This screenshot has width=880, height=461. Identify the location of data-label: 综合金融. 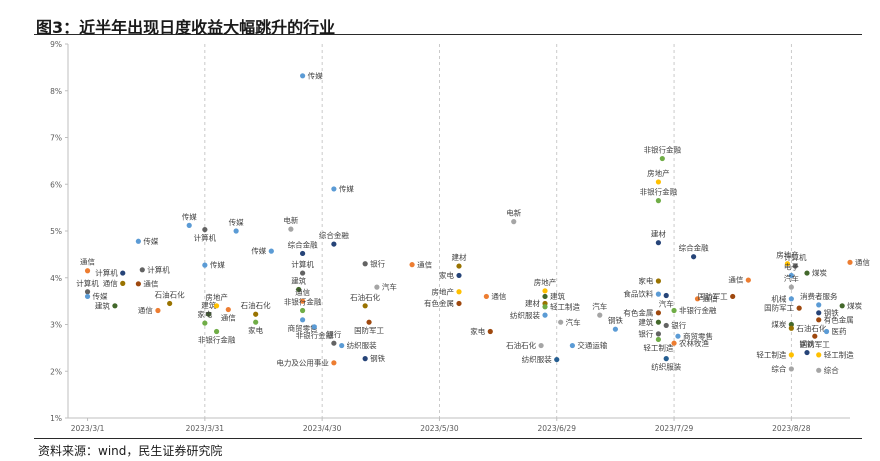
(303, 244).